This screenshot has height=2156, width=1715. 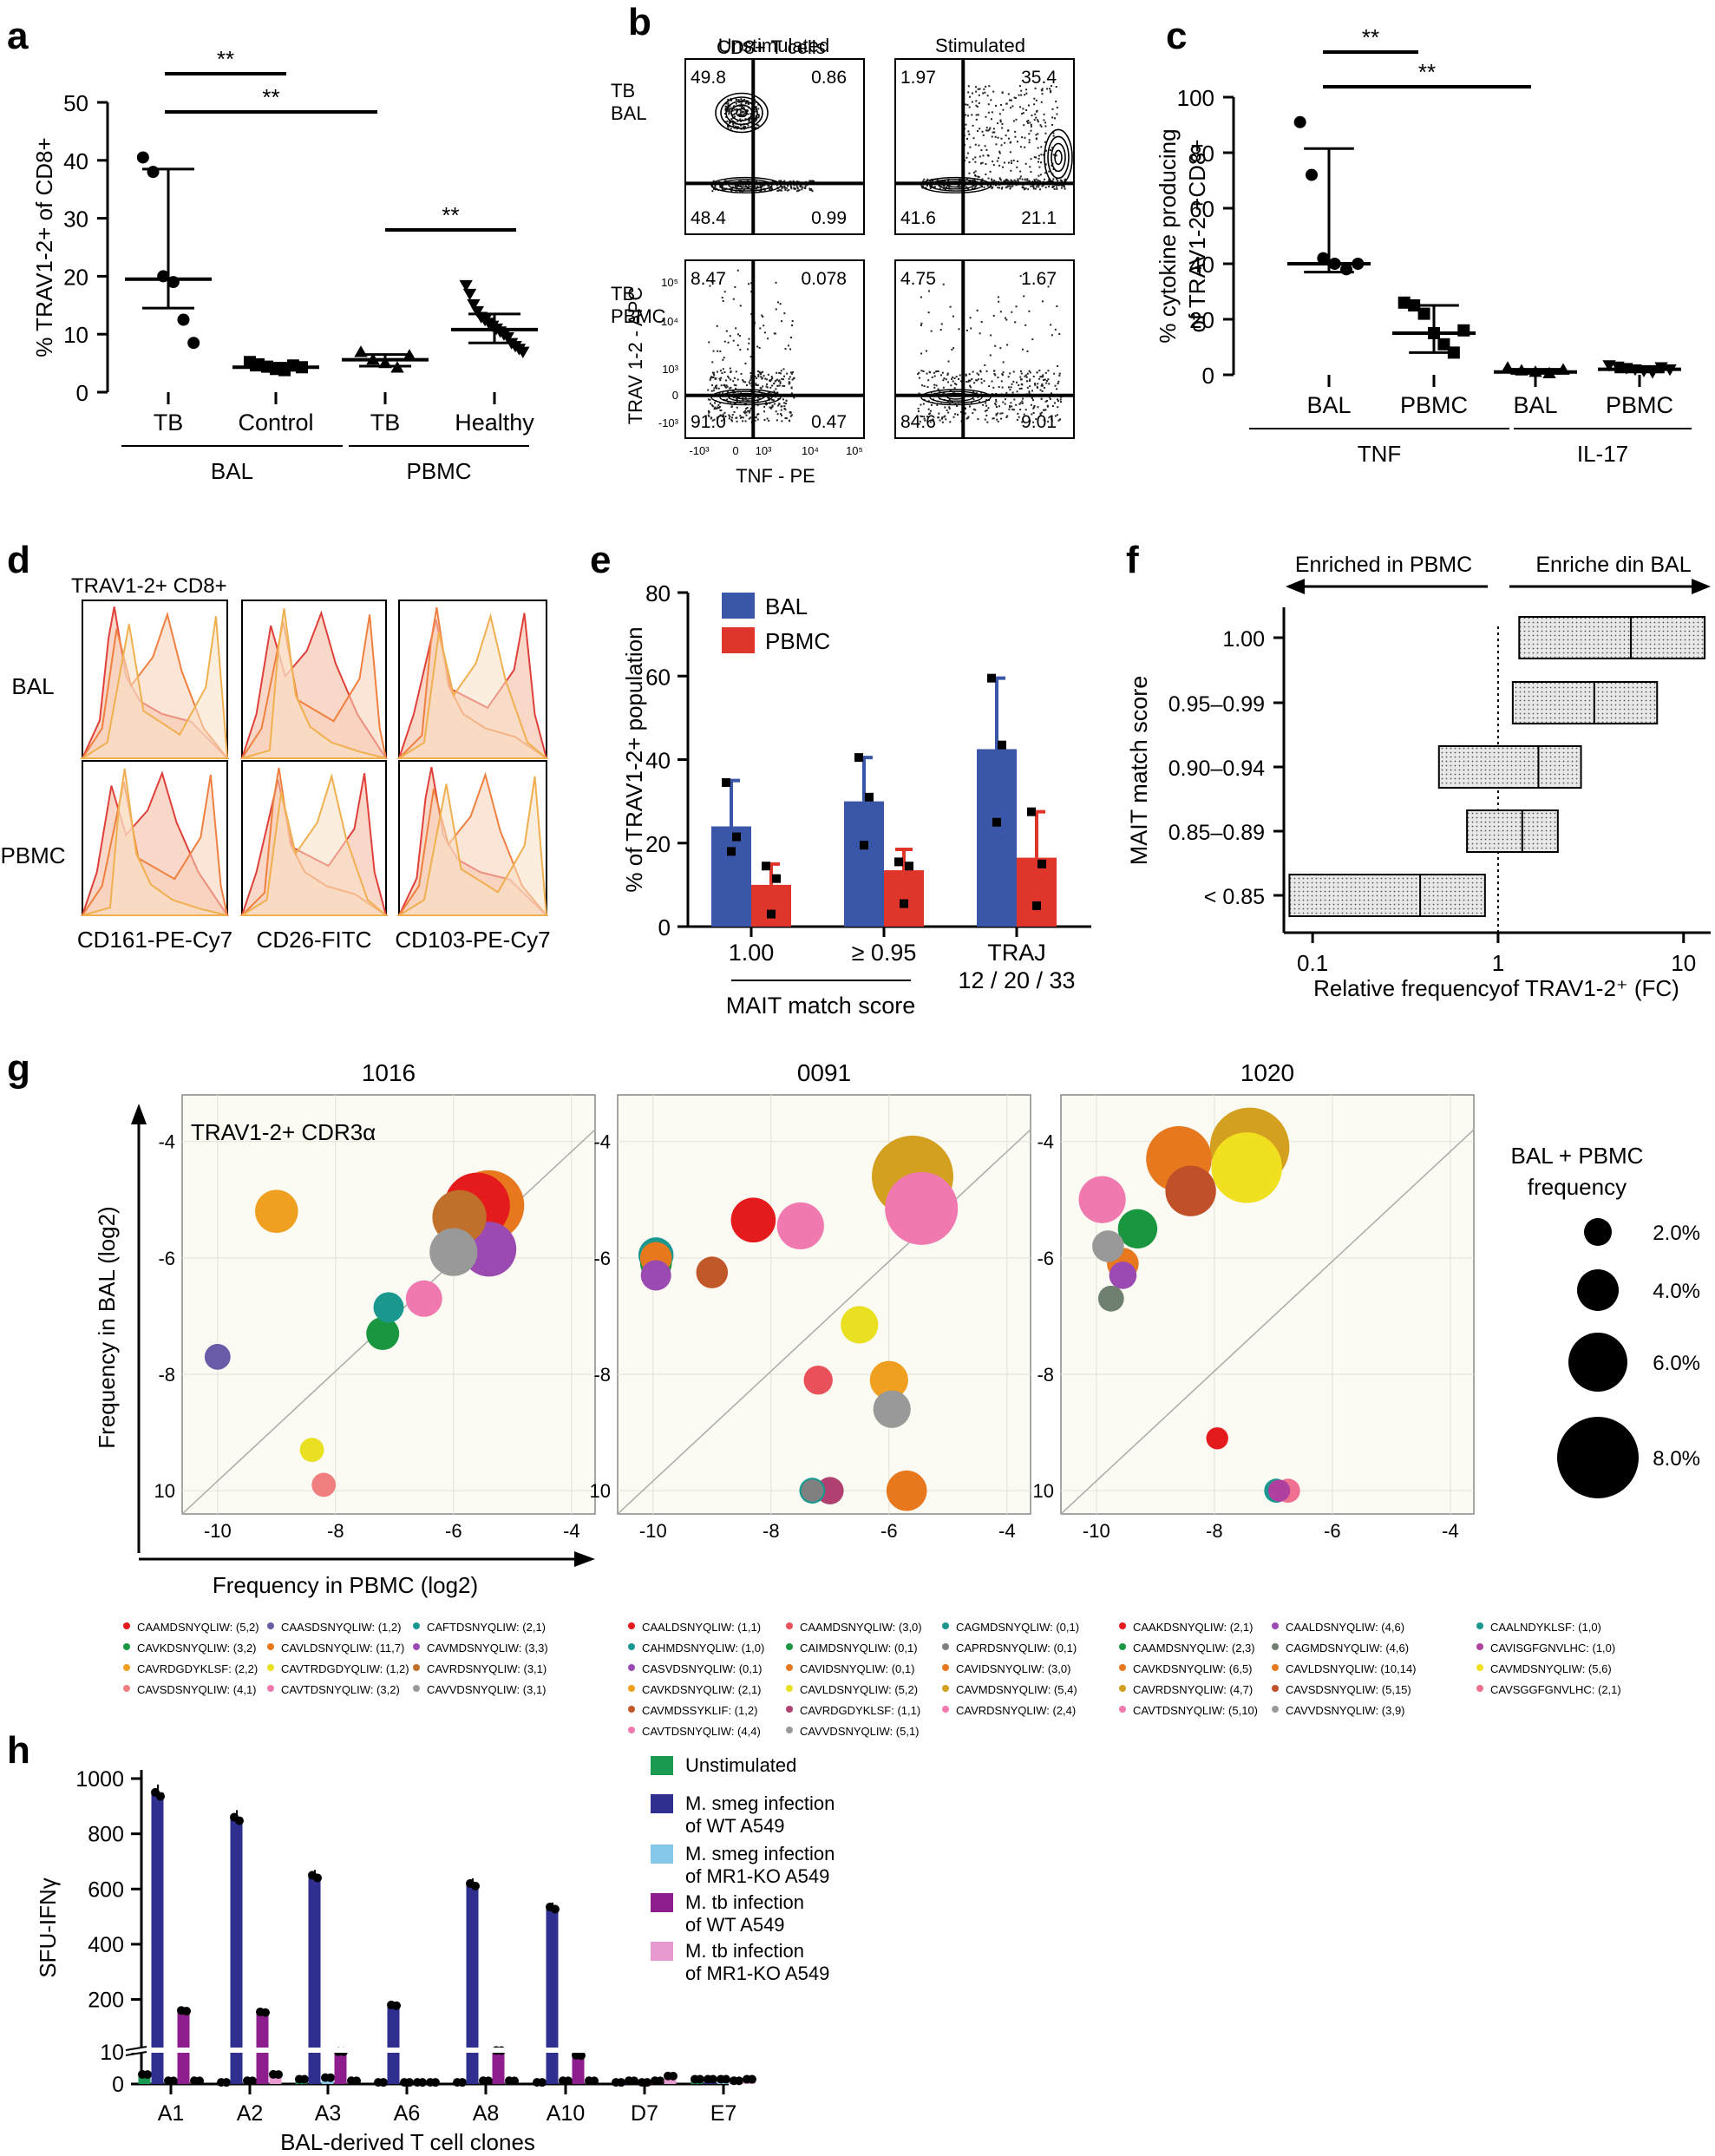 What do you see at coordinates (735, 1826) in the screenshot?
I see `legend-label: of WT A549` at bounding box center [735, 1826].